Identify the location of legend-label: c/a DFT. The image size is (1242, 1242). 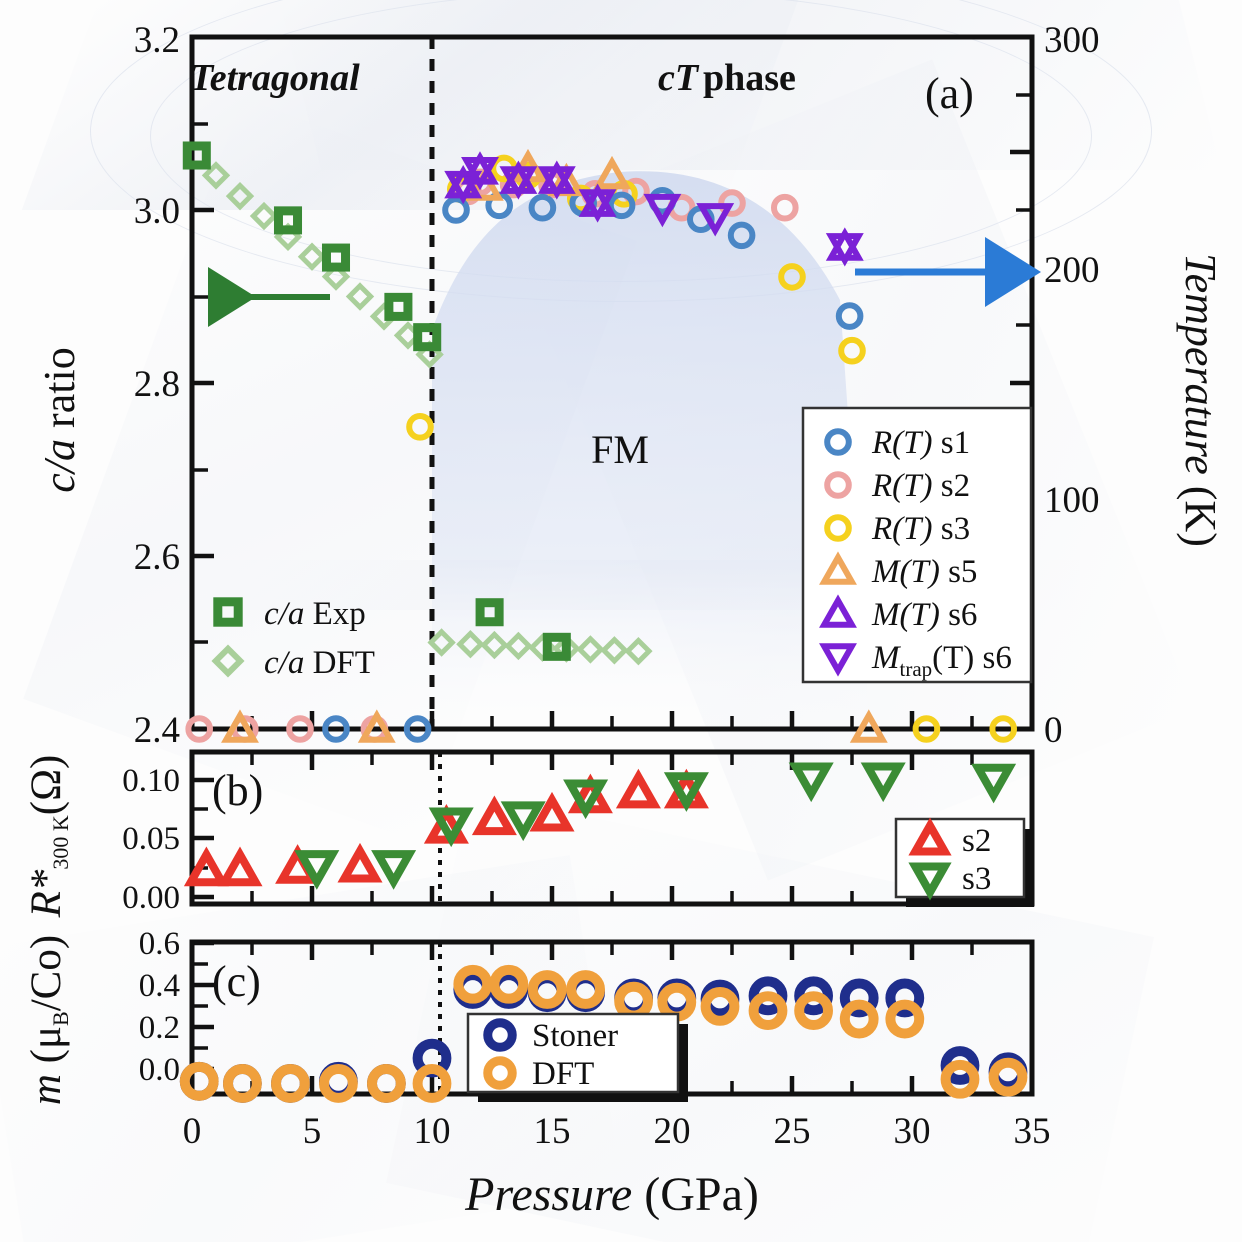
(319, 663).